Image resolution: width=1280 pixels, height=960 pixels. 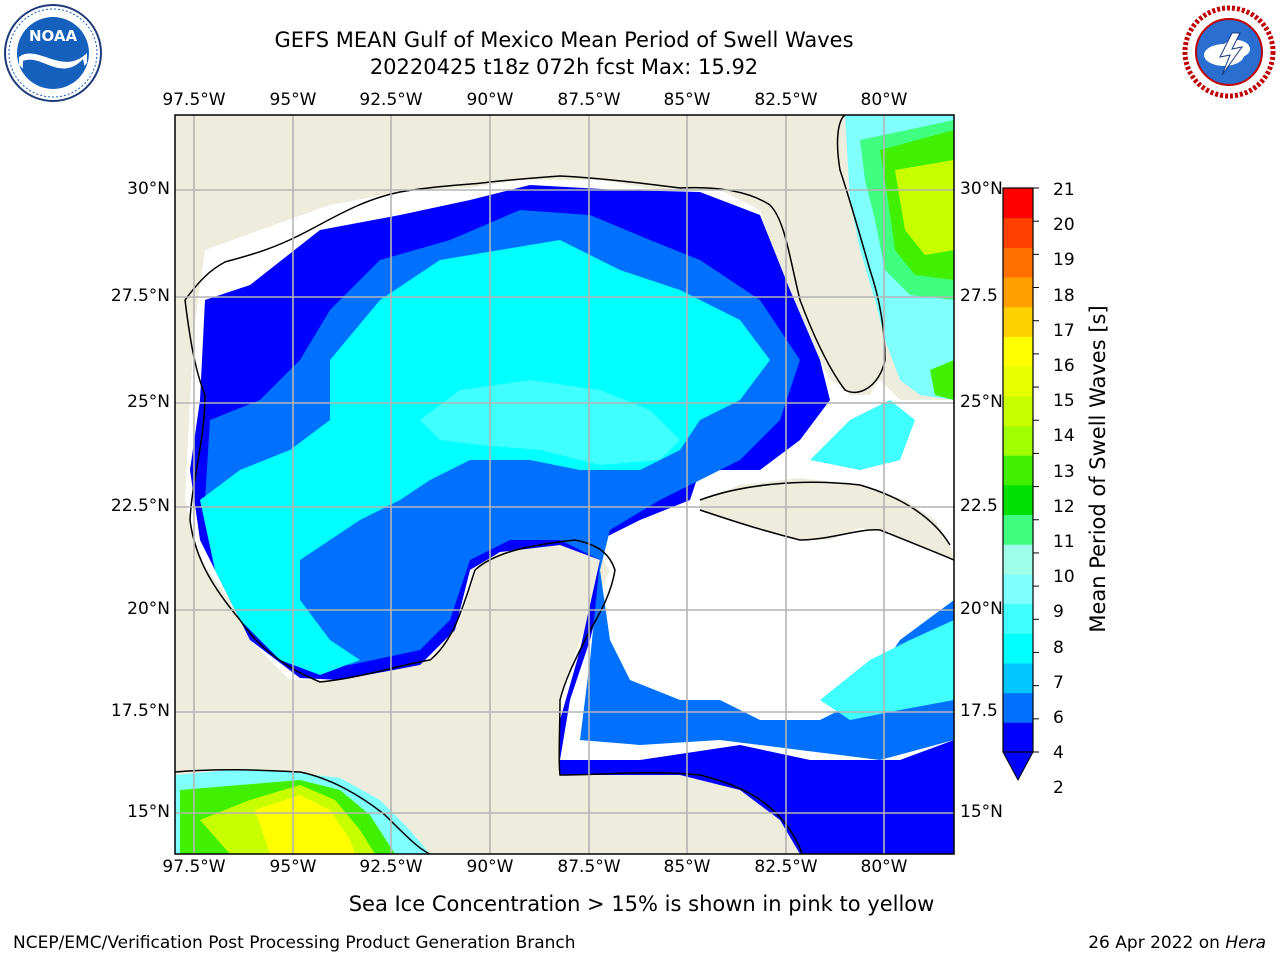 I want to click on lon-label-bottom: 90°W, so click(x=490, y=867).